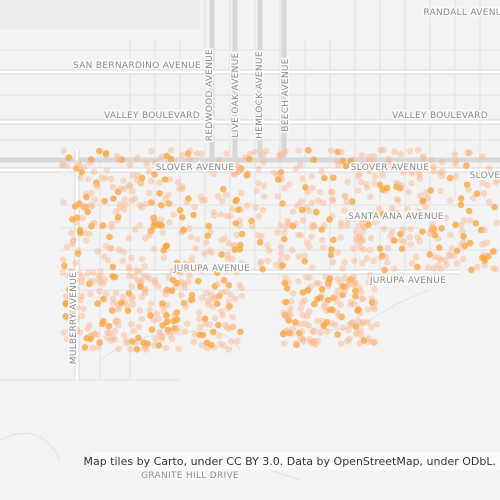  I want to click on street-label: JURUPA AVENUE, so click(407, 281).